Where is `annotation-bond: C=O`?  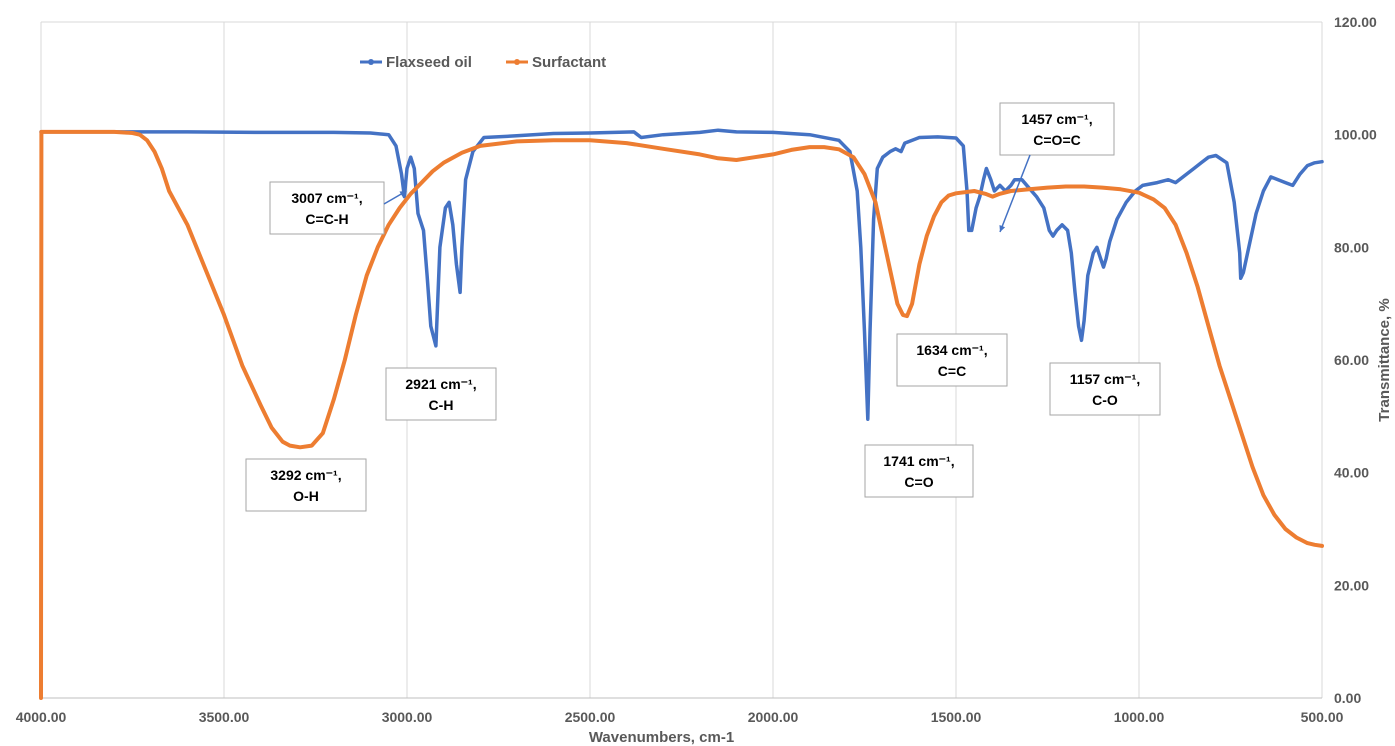
annotation-bond: C=O is located at coordinates (918, 482).